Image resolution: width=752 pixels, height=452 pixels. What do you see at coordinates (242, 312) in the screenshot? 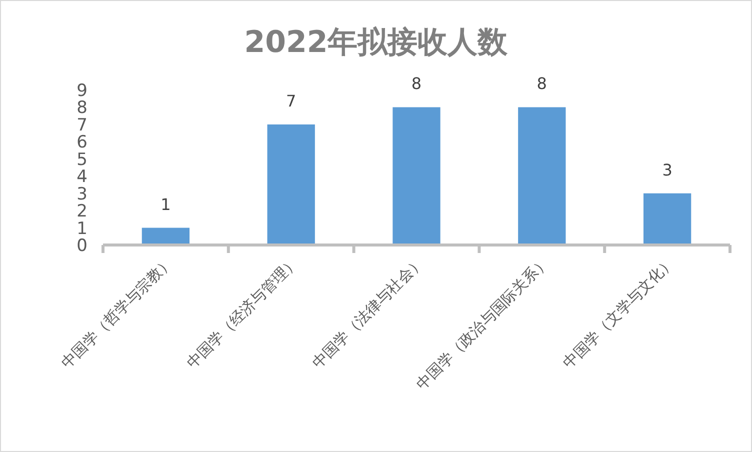
I see `x-tick-label: 中国学（经济与管理）` at bounding box center [242, 312].